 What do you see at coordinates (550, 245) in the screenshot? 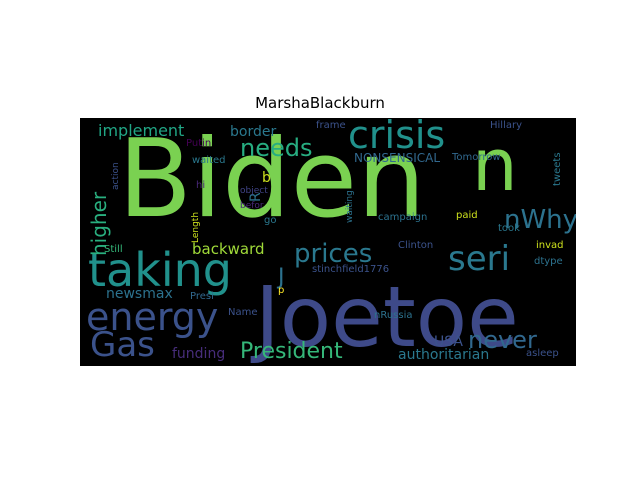
I see `word-invad: invad` at bounding box center [550, 245].